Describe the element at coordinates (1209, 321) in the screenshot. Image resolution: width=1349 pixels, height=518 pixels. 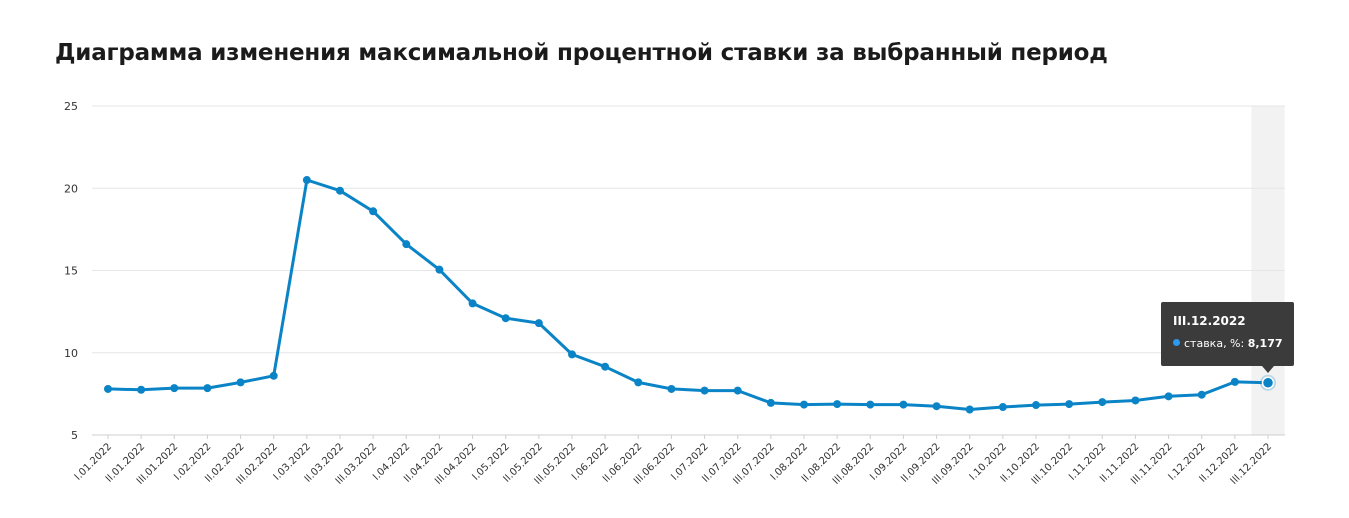
I see `tooltip-date: III.12.2022` at that location.